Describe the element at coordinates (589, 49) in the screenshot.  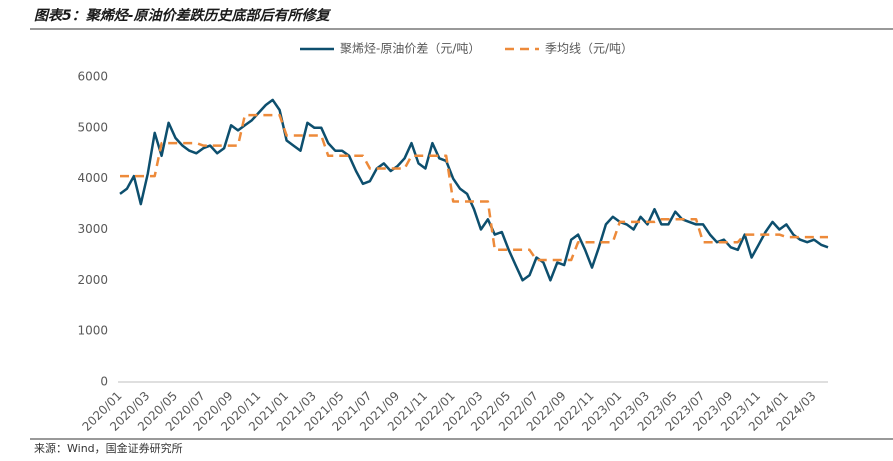
I see `legend-label: 季均线（元/吨）` at that location.